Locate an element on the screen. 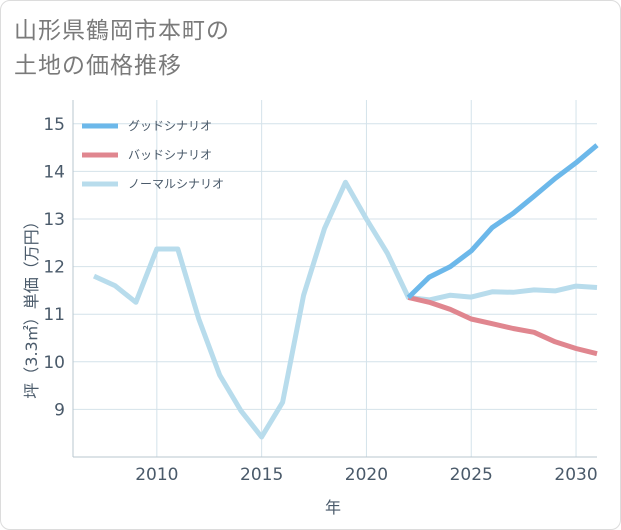 The height and width of the screenshot is (530, 621). x-tick-label: 2020 is located at coordinates (366, 475).